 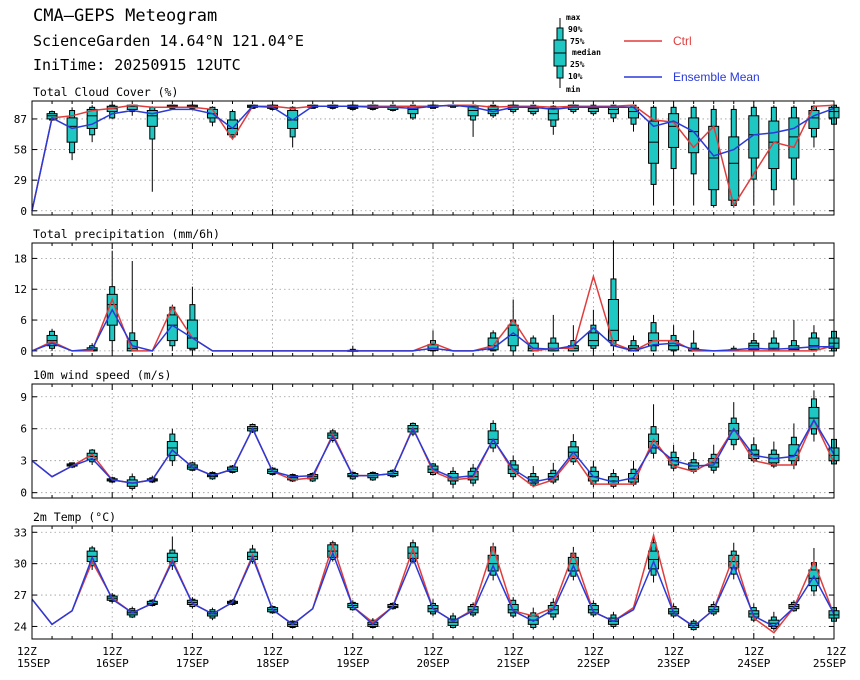 What do you see at coordinates (20, 119) in the screenshot?
I see `y-tick-label: 87` at bounding box center [20, 119].